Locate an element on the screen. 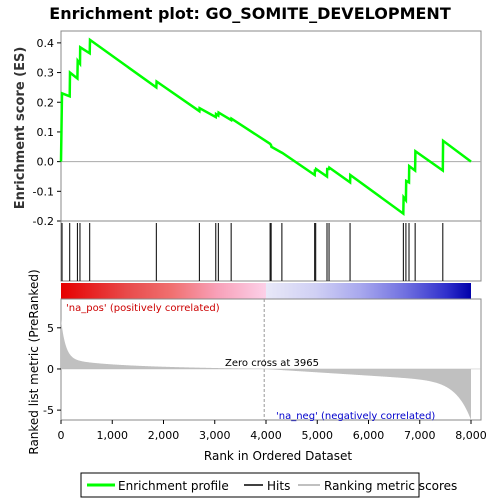 The image size is (500, 500). es-tick-label: 0.3 is located at coordinates (46, 73).